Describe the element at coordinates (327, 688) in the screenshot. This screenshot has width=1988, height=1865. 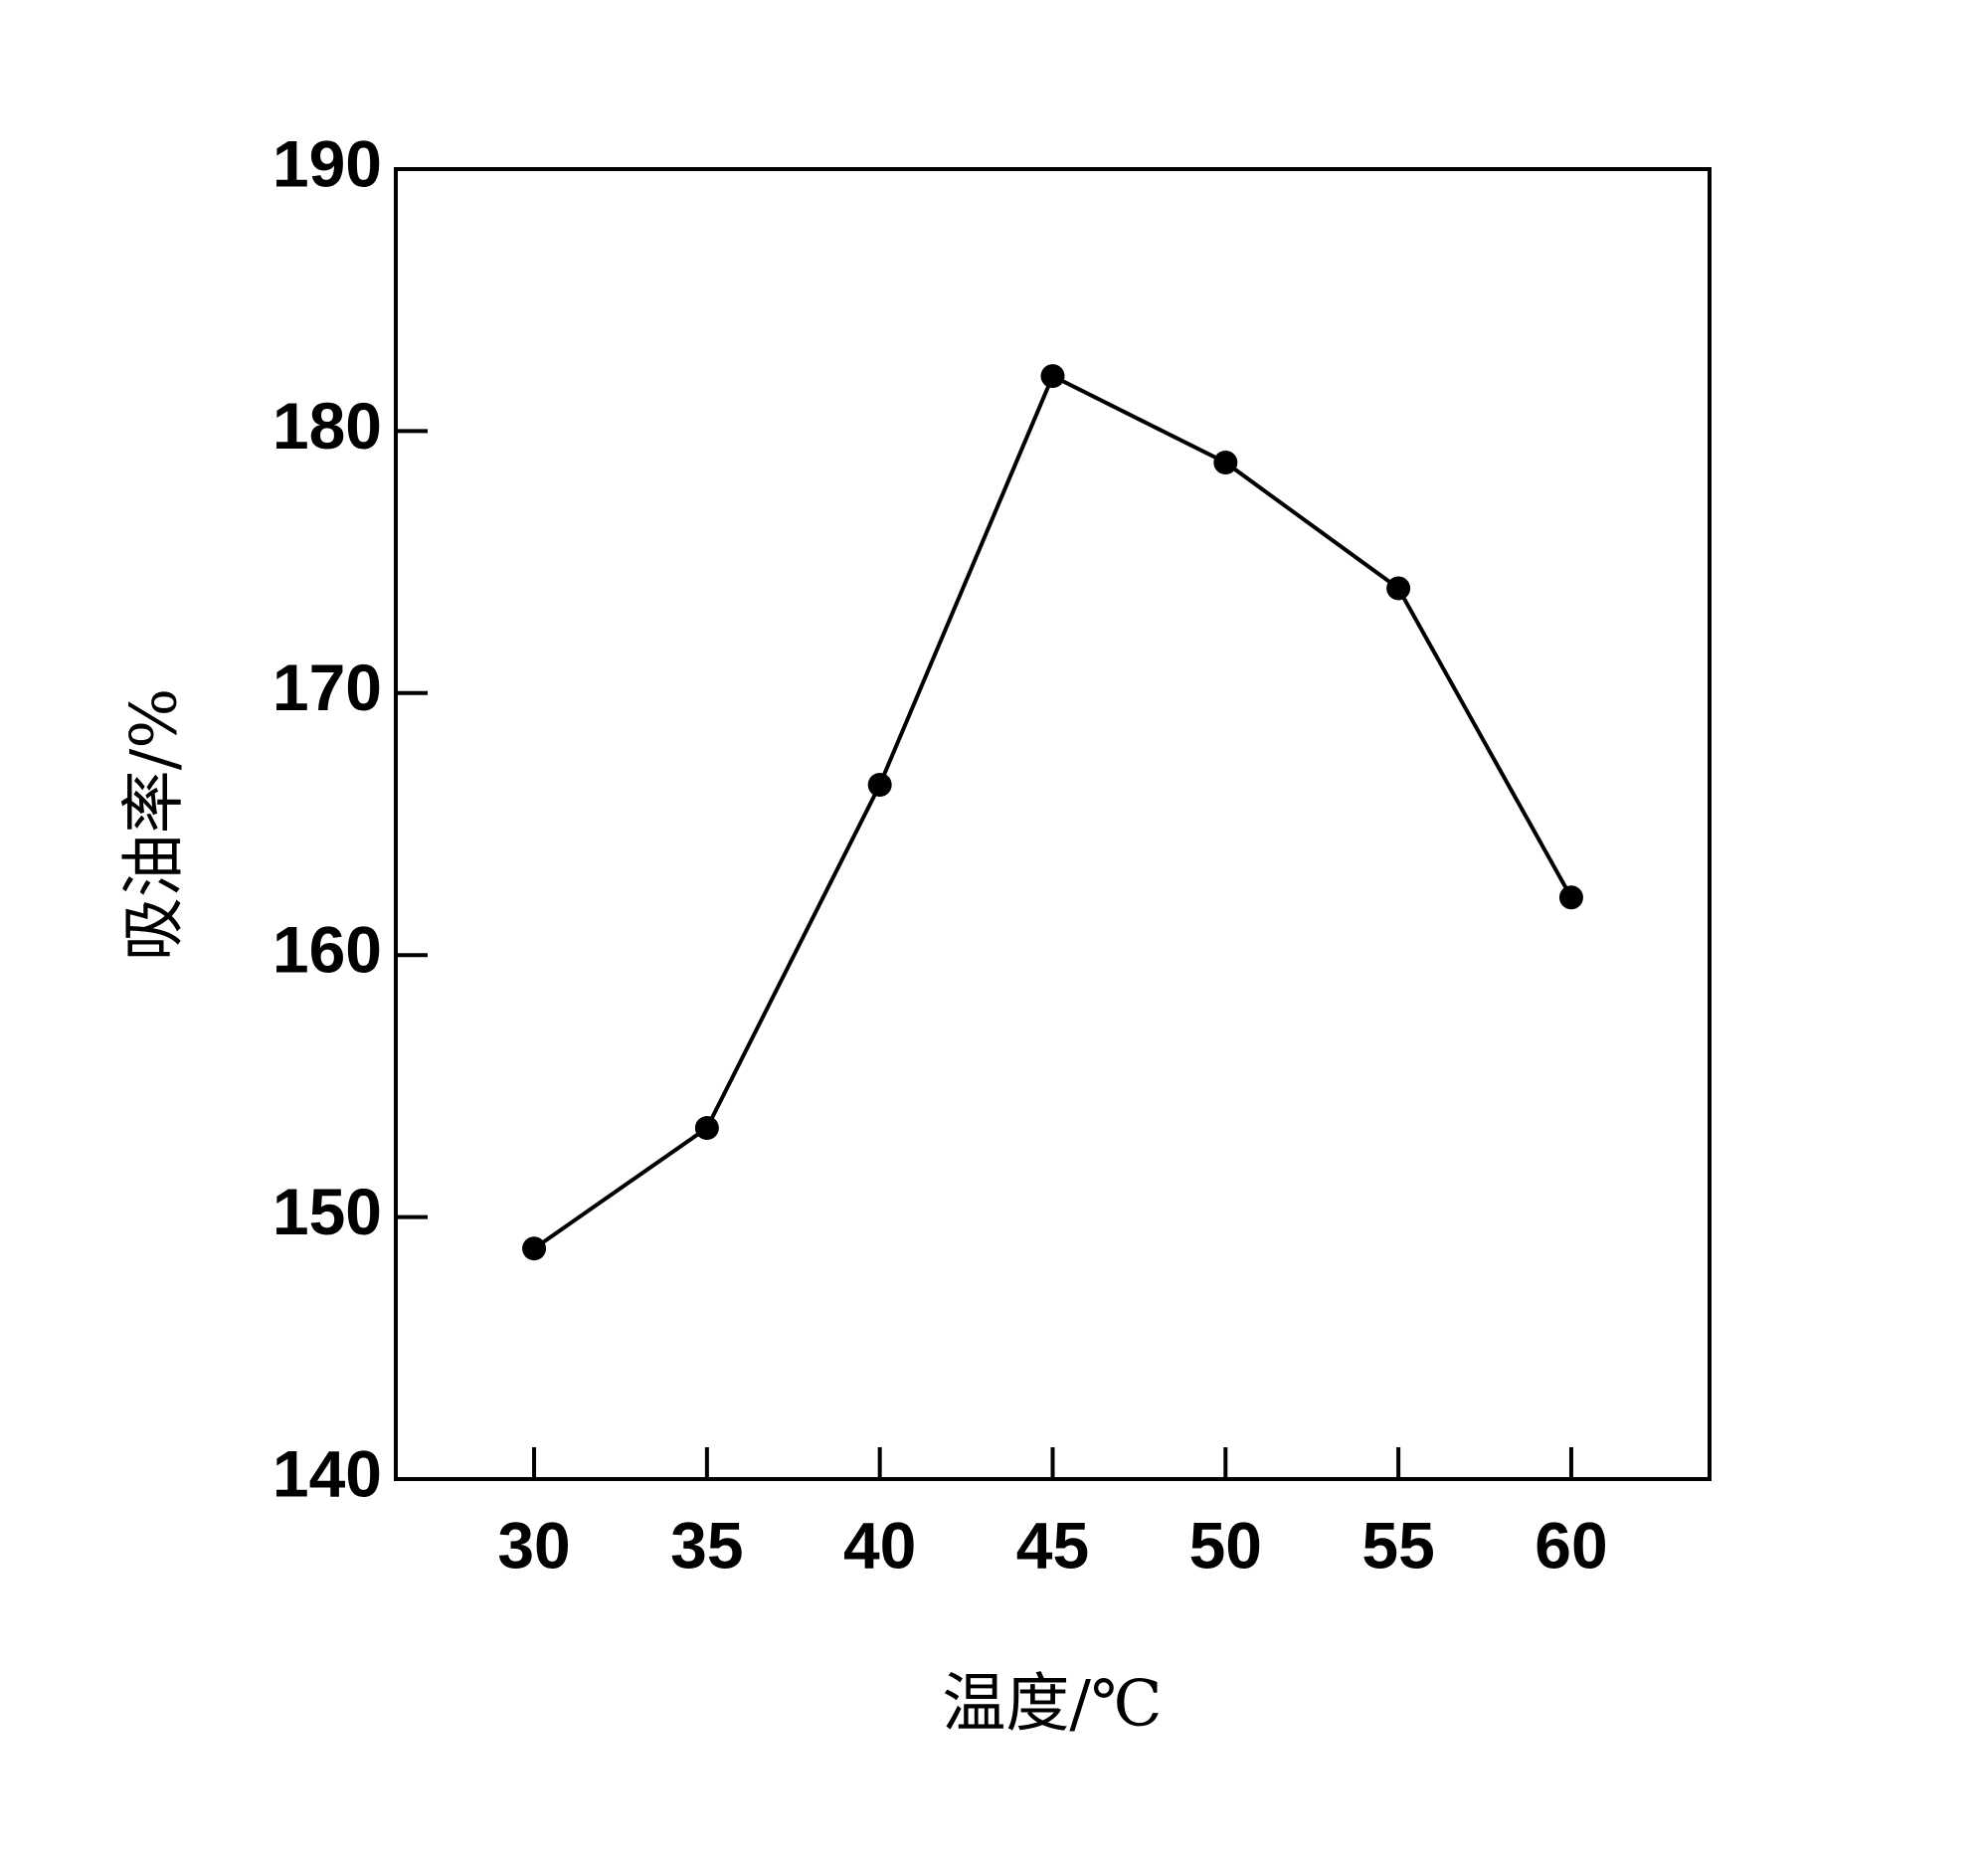
I see `y-tick-label: 170` at that location.